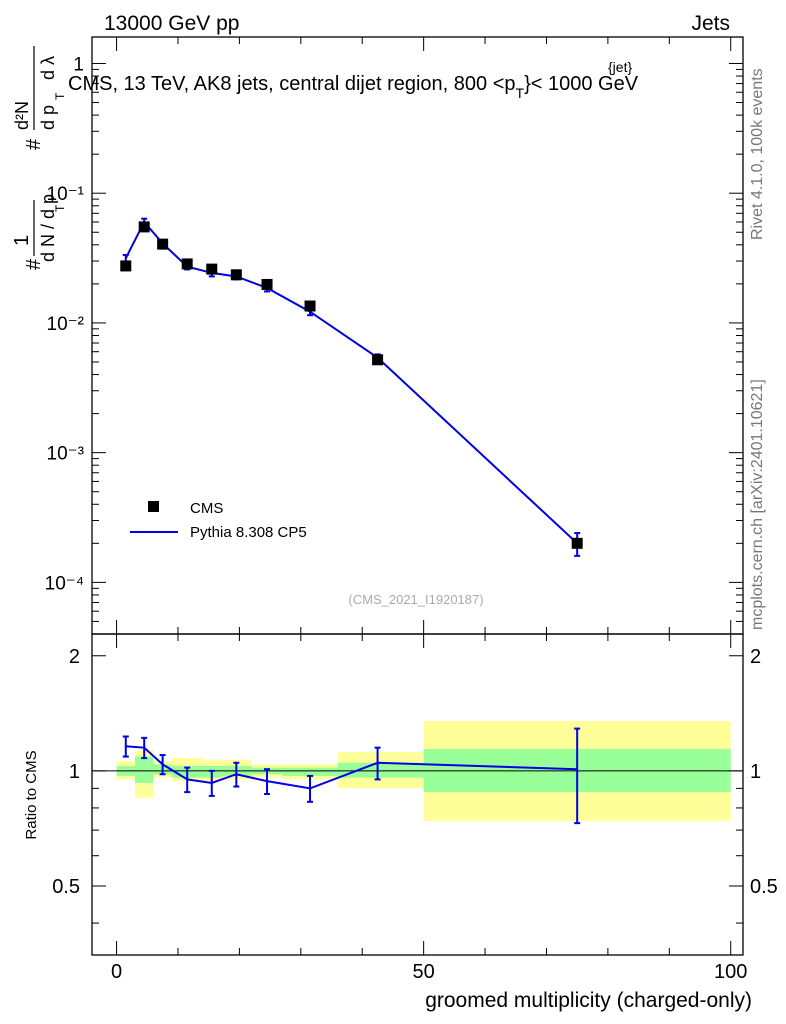  What do you see at coordinates (66, 887) in the screenshot?
I see `ratio-y-tick-label: 0.5` at bounding box center [66, 887].